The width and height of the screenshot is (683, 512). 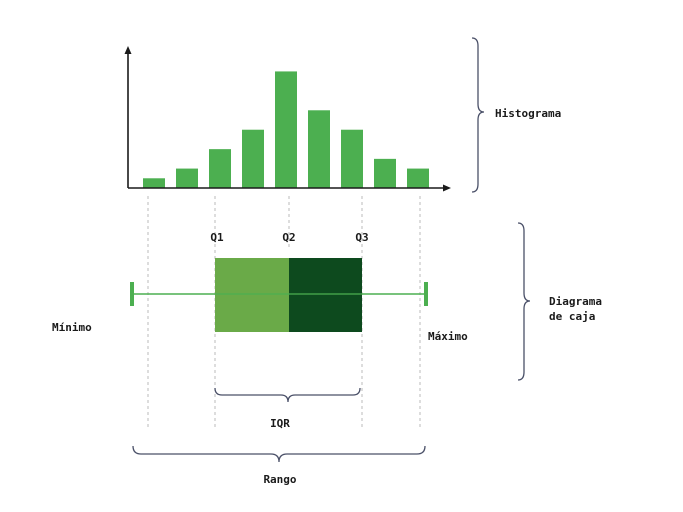 What do you see at coordinates (448, 336) in the screenshot?
I see `maximum-label: Máximo` at bounding box center [448, 336].